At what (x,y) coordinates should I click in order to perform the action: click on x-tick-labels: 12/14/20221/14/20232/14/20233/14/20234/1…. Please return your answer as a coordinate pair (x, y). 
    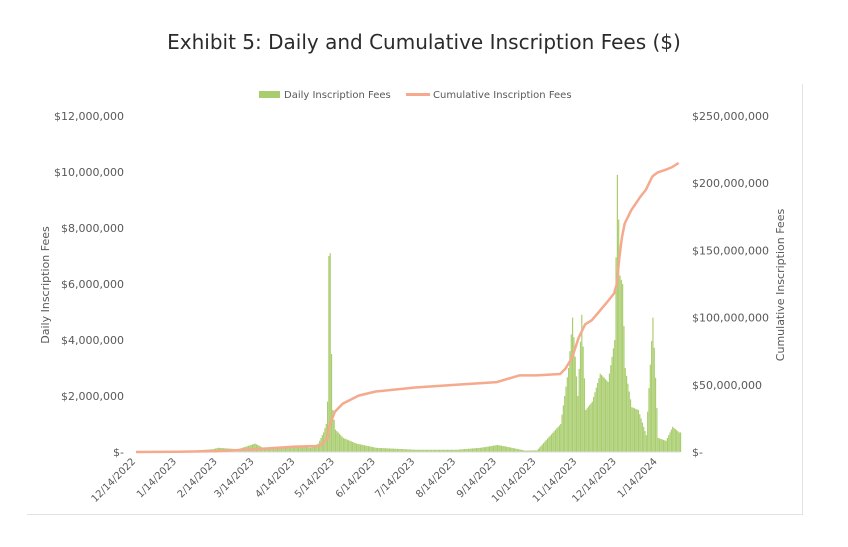
    Looking at the image, I should click on (375, 480).